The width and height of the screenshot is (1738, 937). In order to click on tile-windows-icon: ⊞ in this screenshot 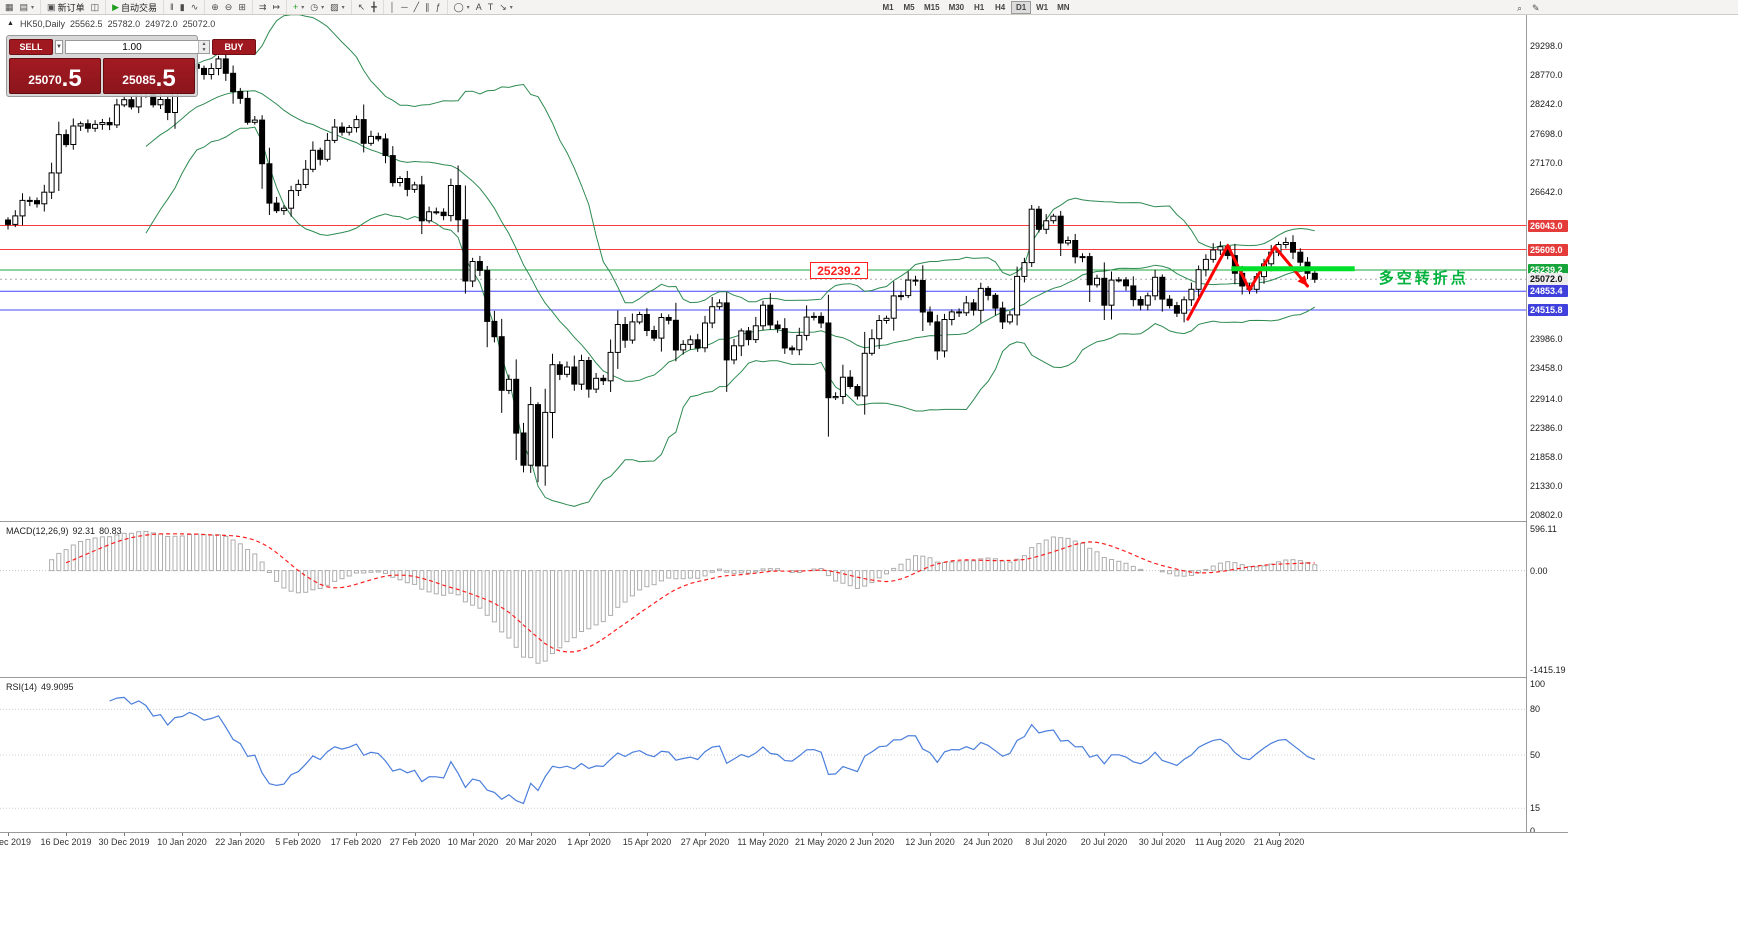, I will do `click(242, 7)`.